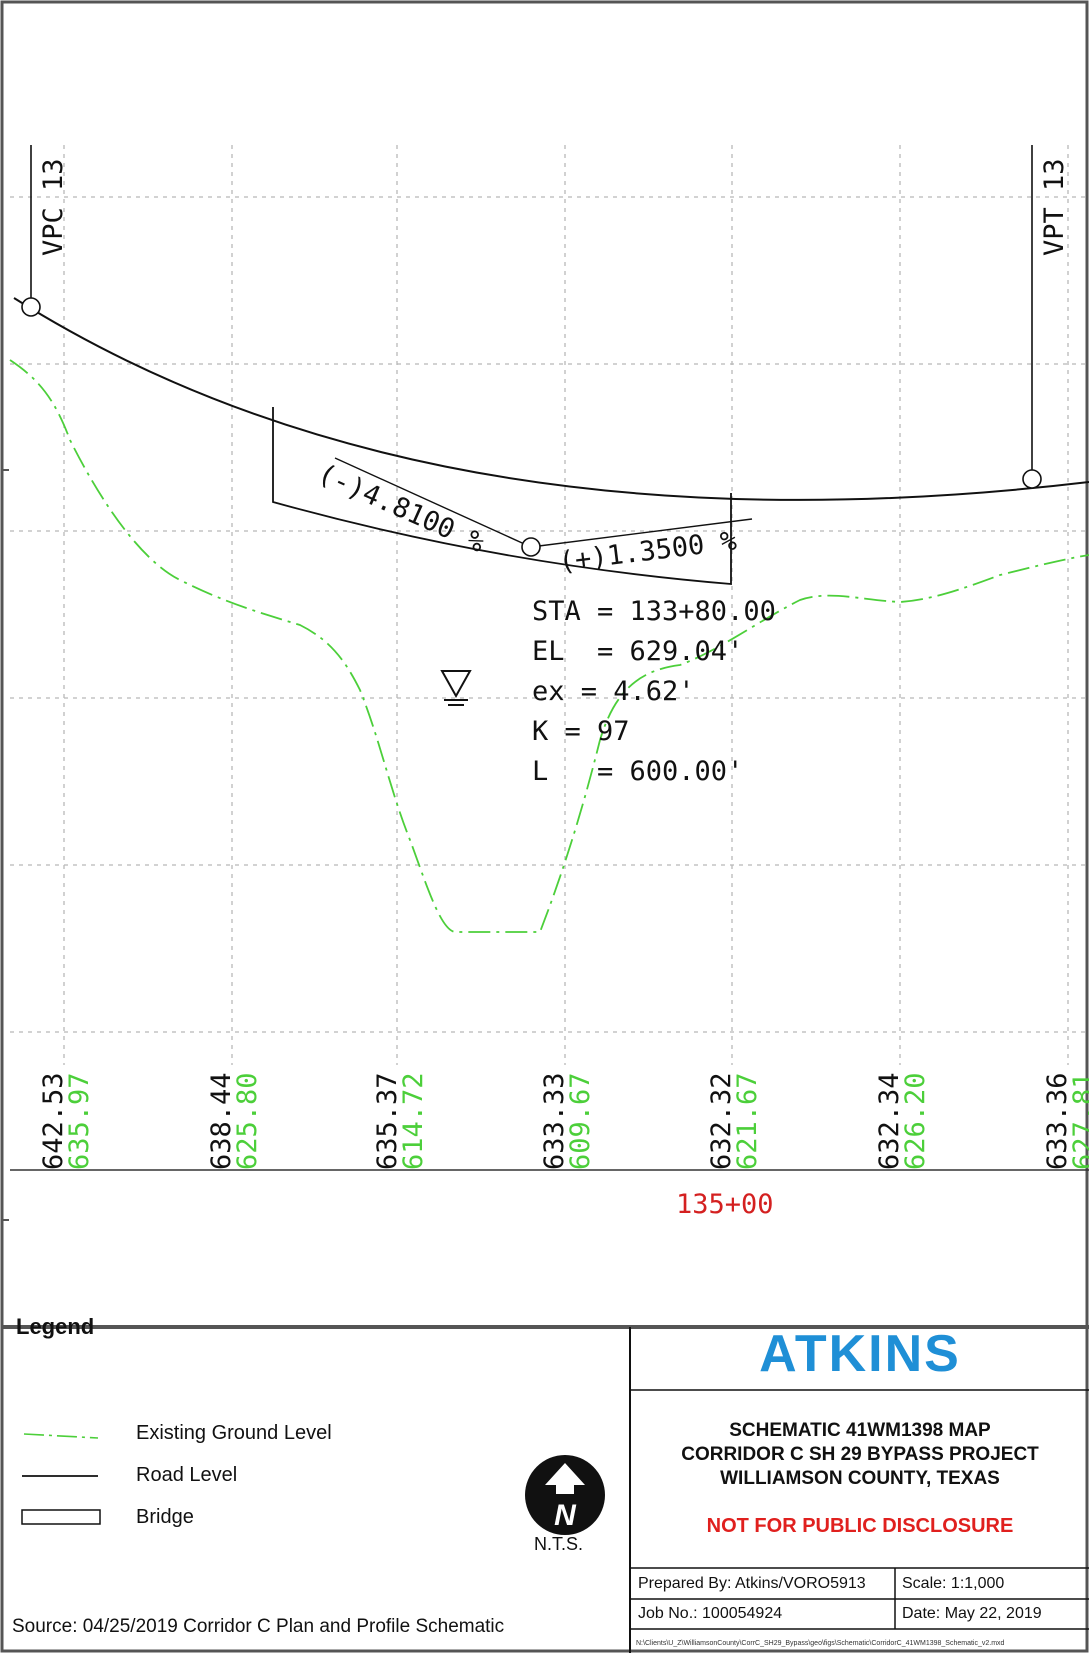 This screenshot has height=1653, width=1089. What do you see at coordinates (531, 547) in the screenshot?
I see `pvi-point` at bounding box center [531, 547].